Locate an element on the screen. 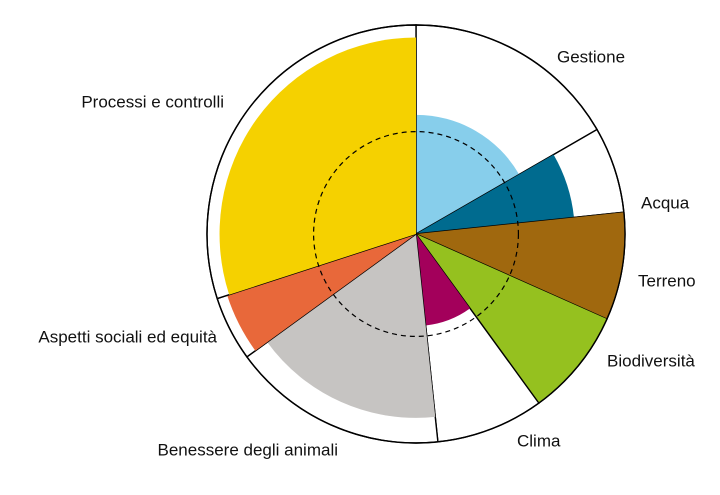  sector-bar-benessere-degli-animali is located at coordinates (351, 326).